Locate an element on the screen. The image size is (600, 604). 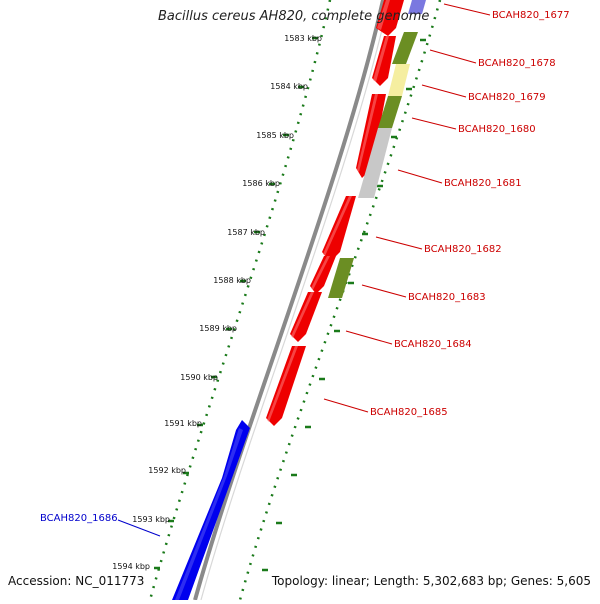
accession-text: Accession: NC_011773 is located at coordinates (76, 581).